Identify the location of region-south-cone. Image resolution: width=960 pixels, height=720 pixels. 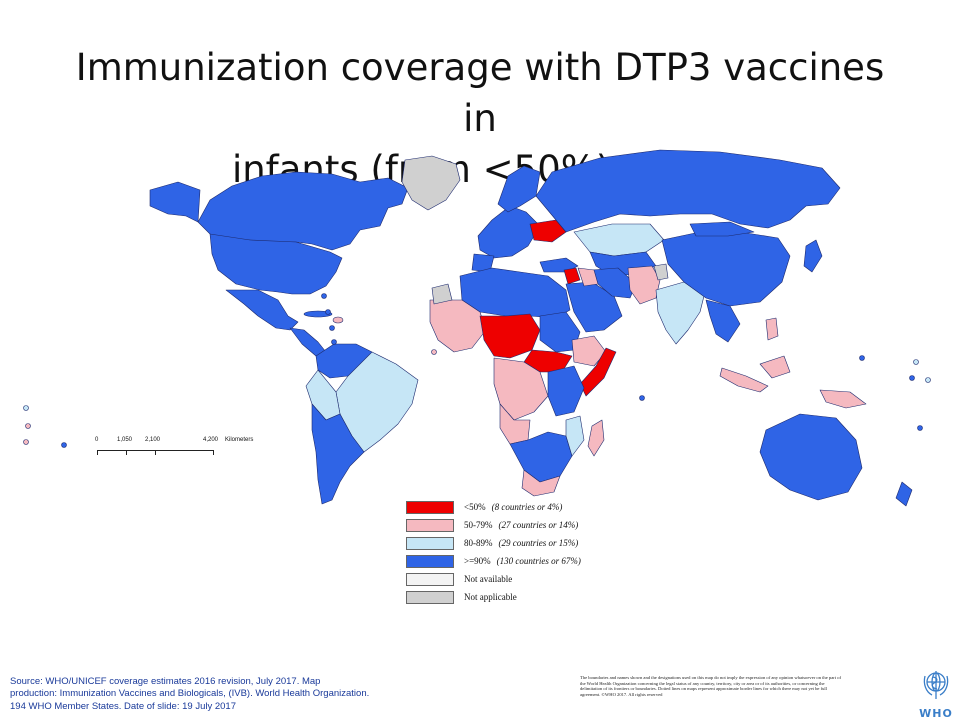
(338, 454).